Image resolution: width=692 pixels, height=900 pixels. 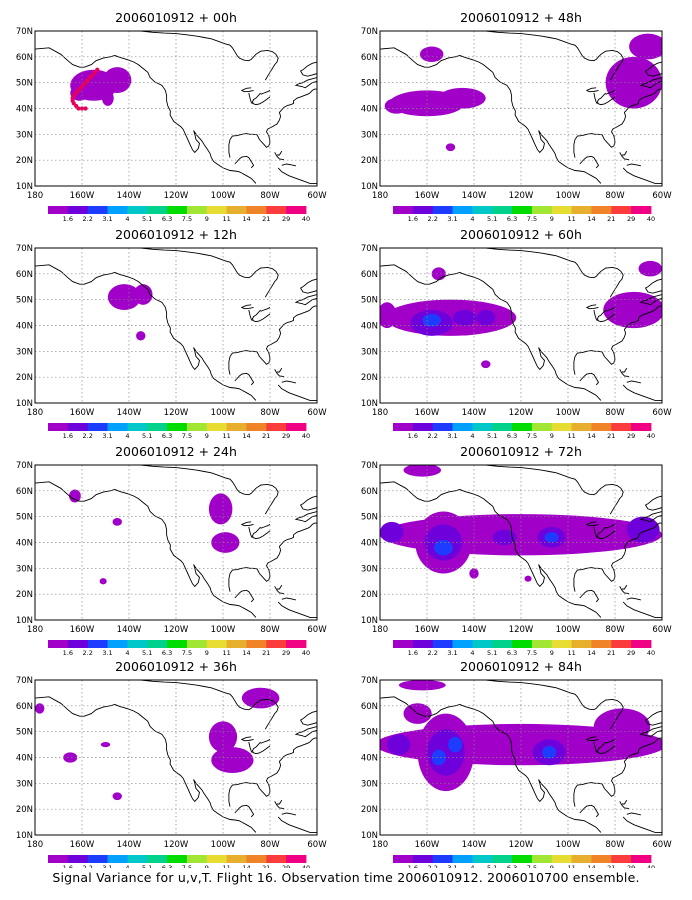 I want to click on flight-track-point, so click(x=78, y=108).